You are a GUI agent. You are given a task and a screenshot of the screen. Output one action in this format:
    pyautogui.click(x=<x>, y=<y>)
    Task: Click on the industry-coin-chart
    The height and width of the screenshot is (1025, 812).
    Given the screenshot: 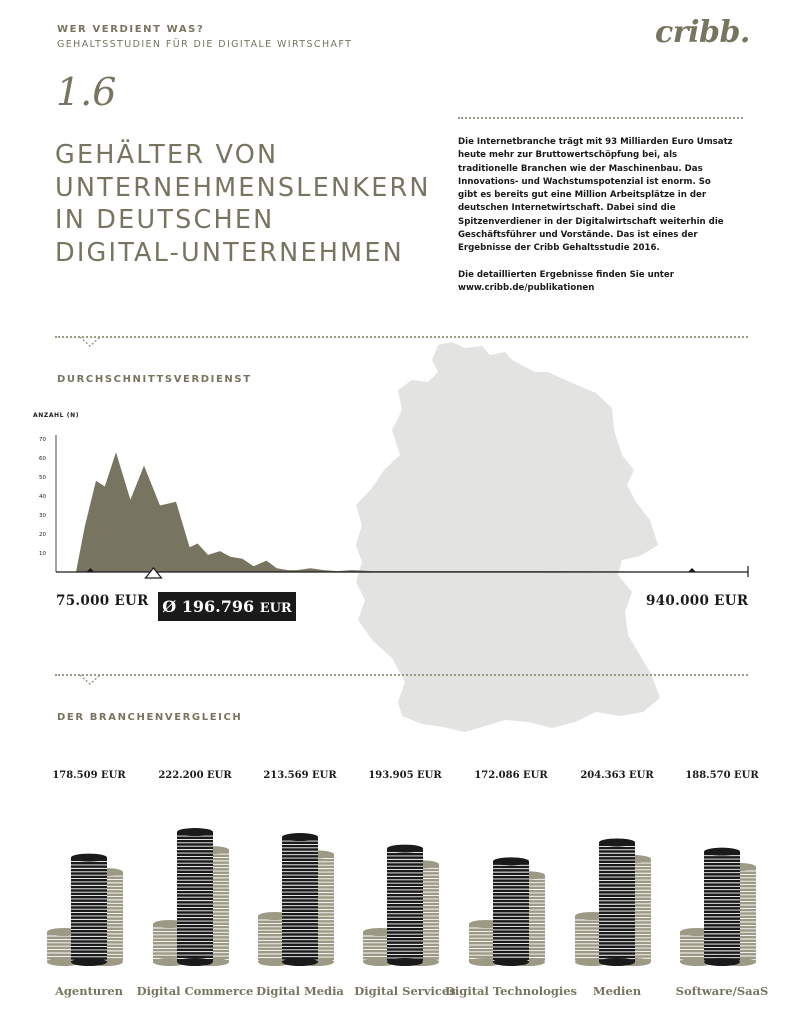 What is the action you would take?
    pyautogui.click(x=401, y=897)
    